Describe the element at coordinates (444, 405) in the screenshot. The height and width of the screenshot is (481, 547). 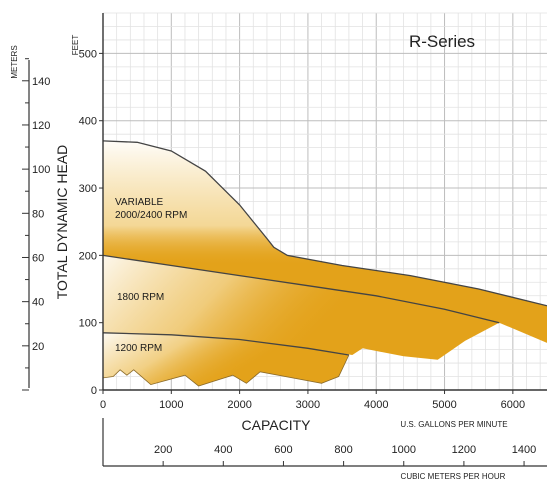
I see `x-tick-label: 5000` at that location.